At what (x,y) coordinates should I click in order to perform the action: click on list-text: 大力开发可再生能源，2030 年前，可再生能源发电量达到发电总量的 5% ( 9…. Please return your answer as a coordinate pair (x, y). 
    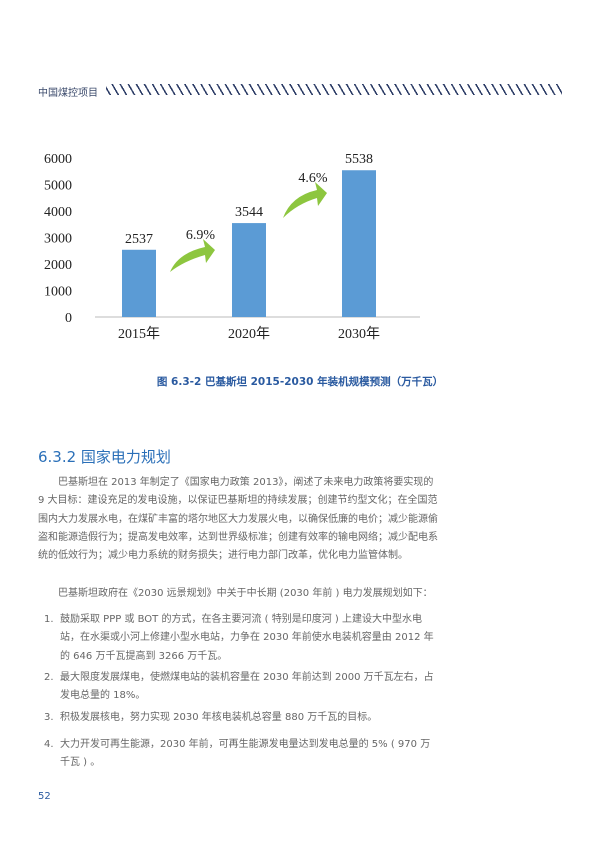
    Looking at the image, I should click on (245, 754).